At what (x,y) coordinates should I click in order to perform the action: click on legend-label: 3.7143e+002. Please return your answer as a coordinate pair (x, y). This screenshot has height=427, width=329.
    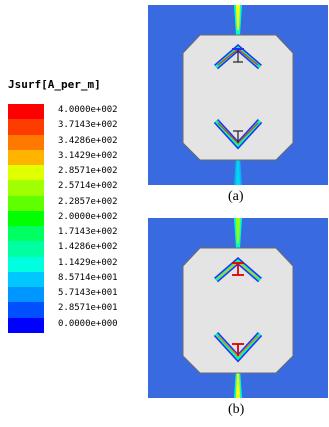
    Looking at the image, I should click on (88, 125).